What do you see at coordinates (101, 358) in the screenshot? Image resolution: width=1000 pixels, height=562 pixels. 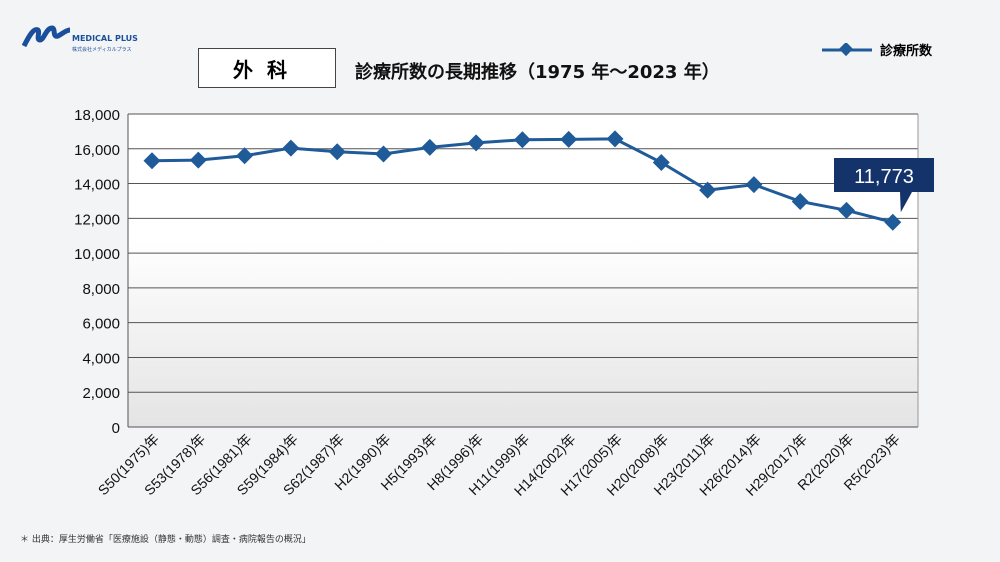 I see `y-tick-label: 4,000` at bounding box center [101, 358].